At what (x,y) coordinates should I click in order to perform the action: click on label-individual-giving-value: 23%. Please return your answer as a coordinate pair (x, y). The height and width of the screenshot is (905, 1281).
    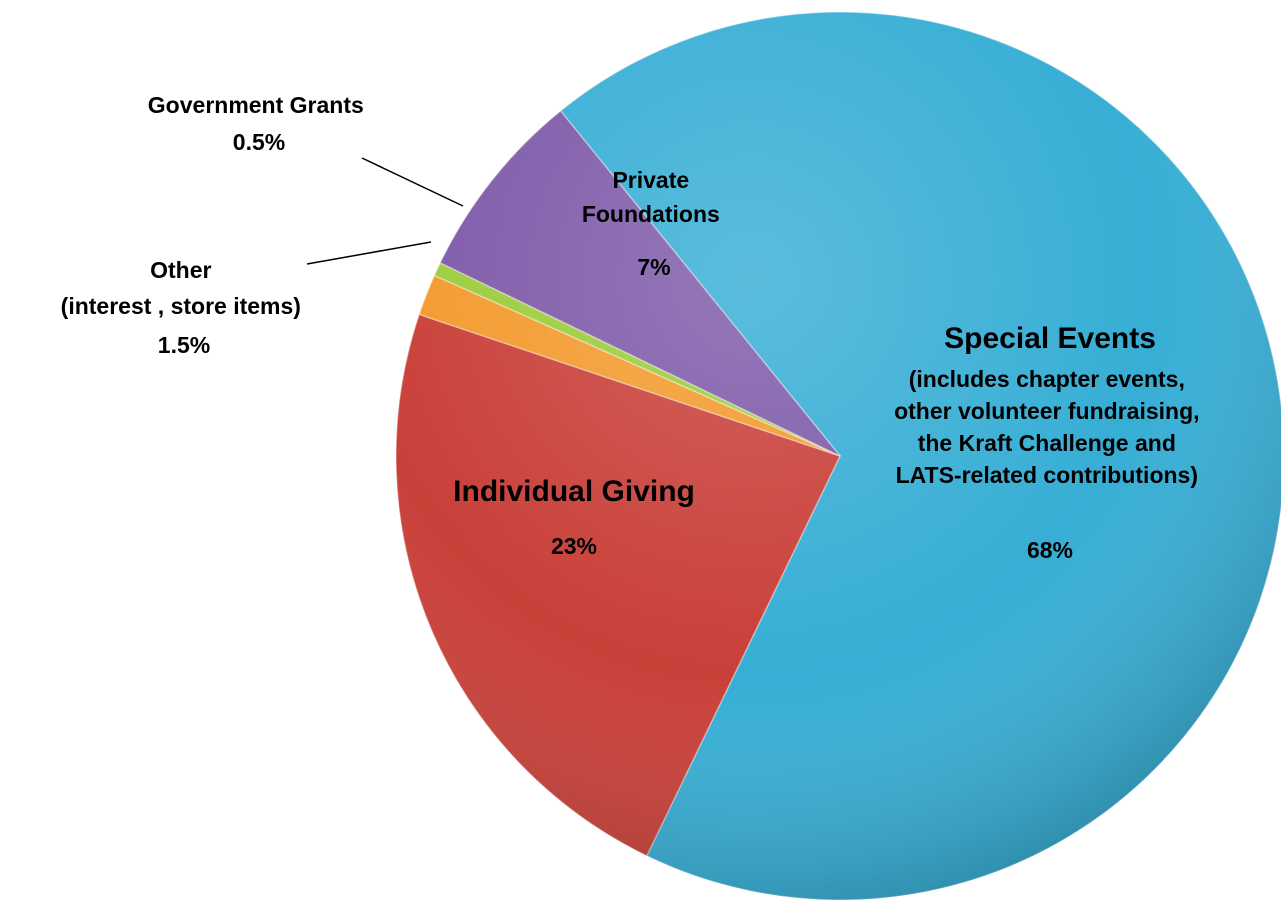
    Looking at the image, I should click on (574, 546).